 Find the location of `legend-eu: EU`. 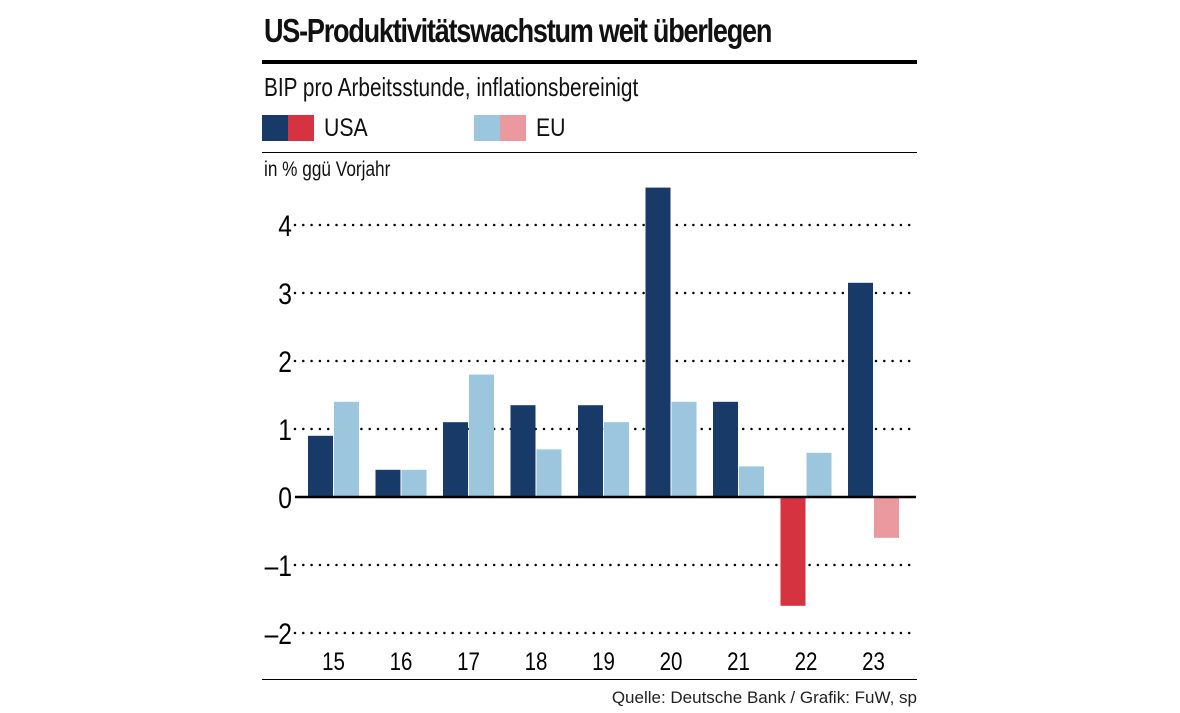

legend-eu: EU is located at coordinates (522, 128).